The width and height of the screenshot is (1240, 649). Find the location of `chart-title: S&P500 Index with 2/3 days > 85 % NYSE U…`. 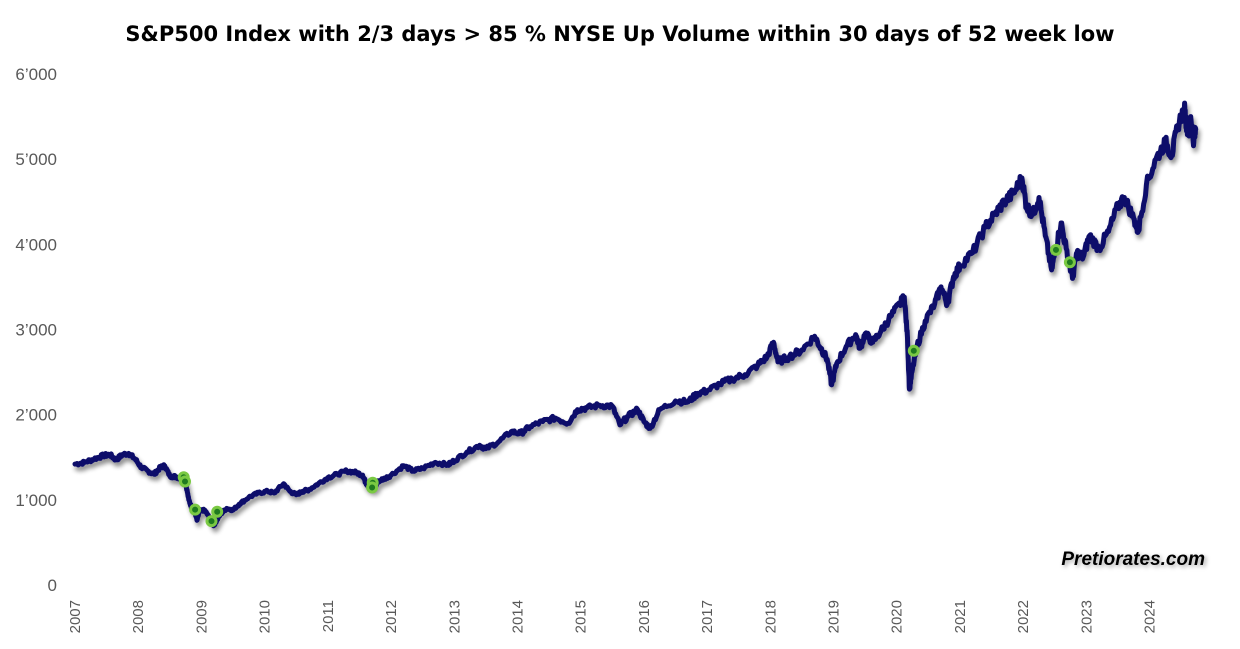

chart-title: S&P500 Index with 2/3 days > 85 % NYSE U… is located at coordinates (619, 34).